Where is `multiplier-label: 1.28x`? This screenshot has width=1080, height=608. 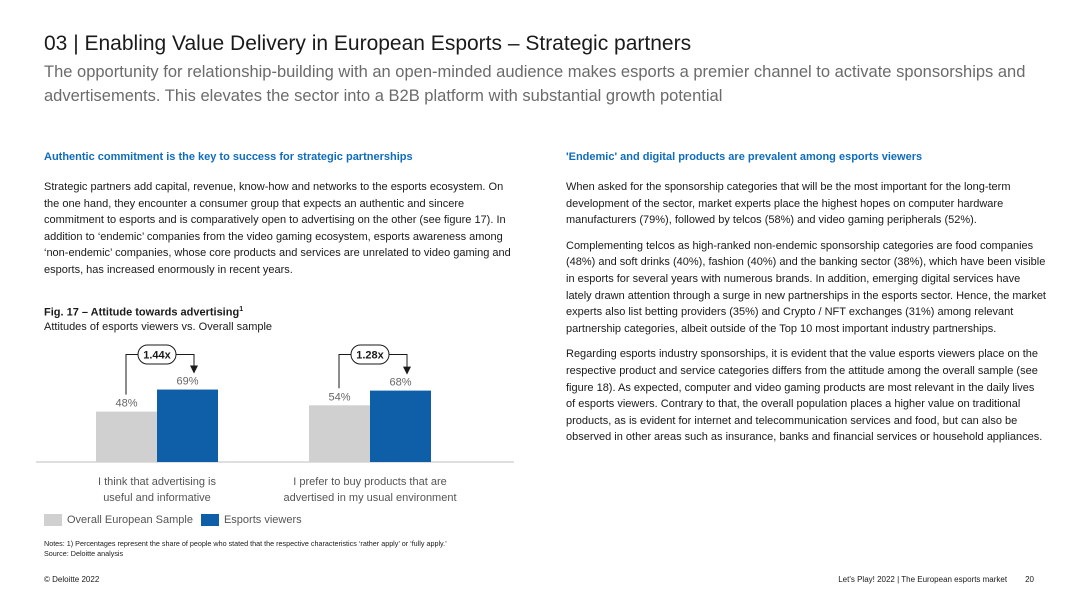 multiplier-label: 1.28x is located at coordinates (370, 356).